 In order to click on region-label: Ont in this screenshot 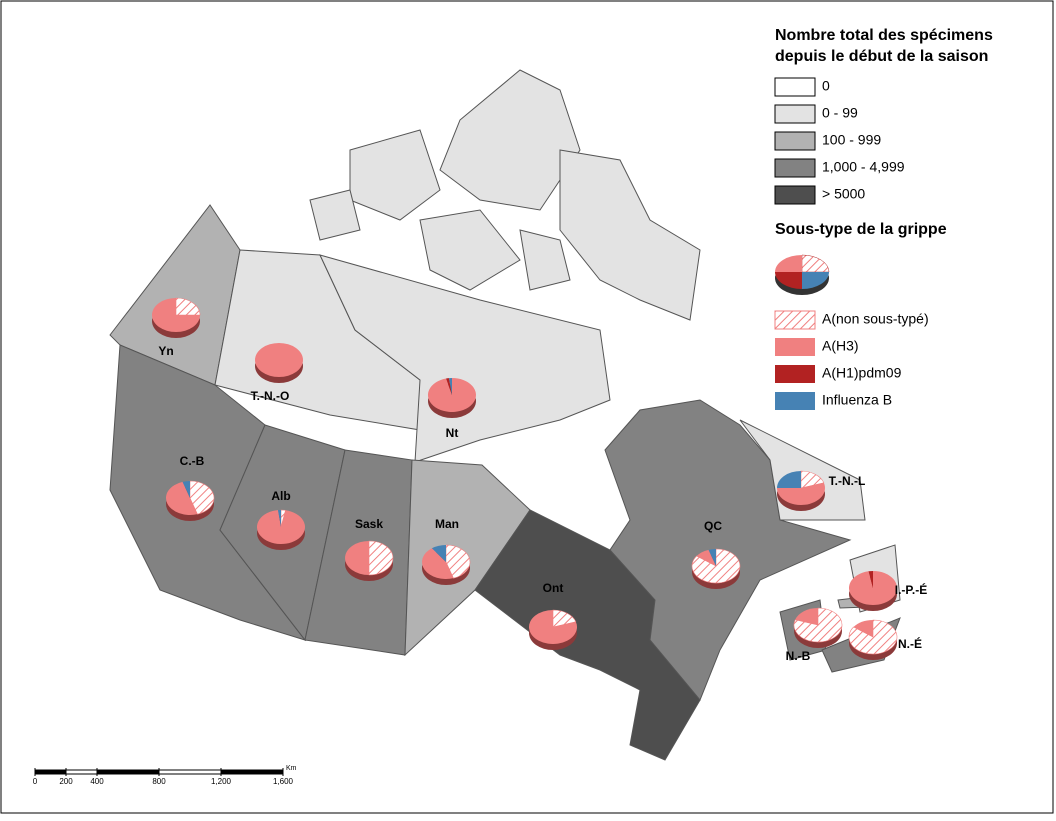, I will do `click(553, 588)`.